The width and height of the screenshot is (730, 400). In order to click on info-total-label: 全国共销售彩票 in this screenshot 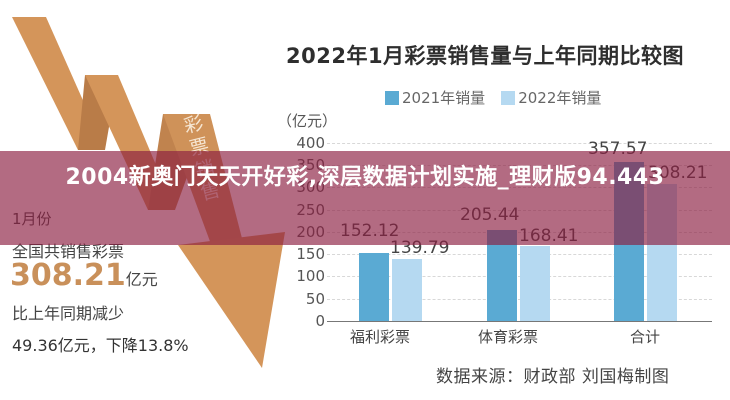, I will do `click(68, 251)`.